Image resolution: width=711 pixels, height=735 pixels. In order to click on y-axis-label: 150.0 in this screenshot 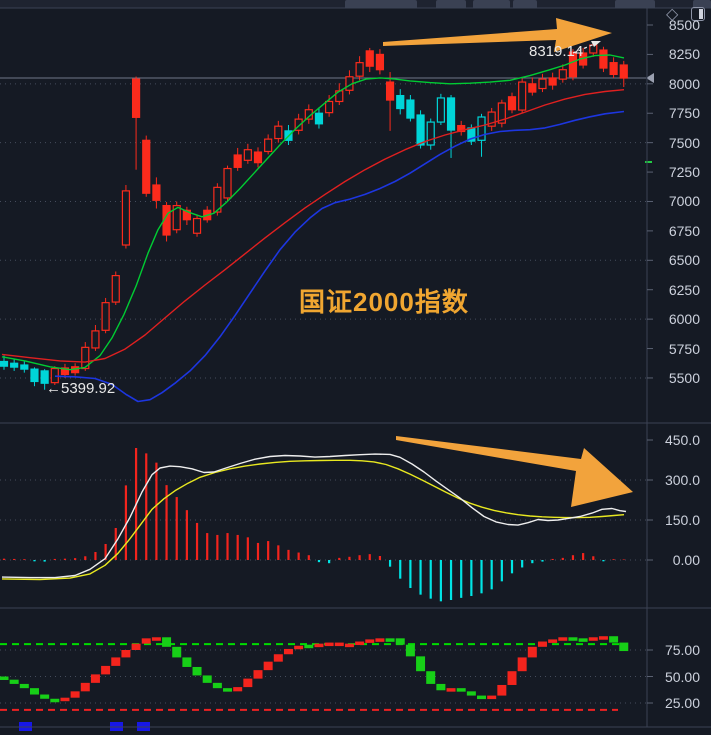, I will do `click(682, 519)`.